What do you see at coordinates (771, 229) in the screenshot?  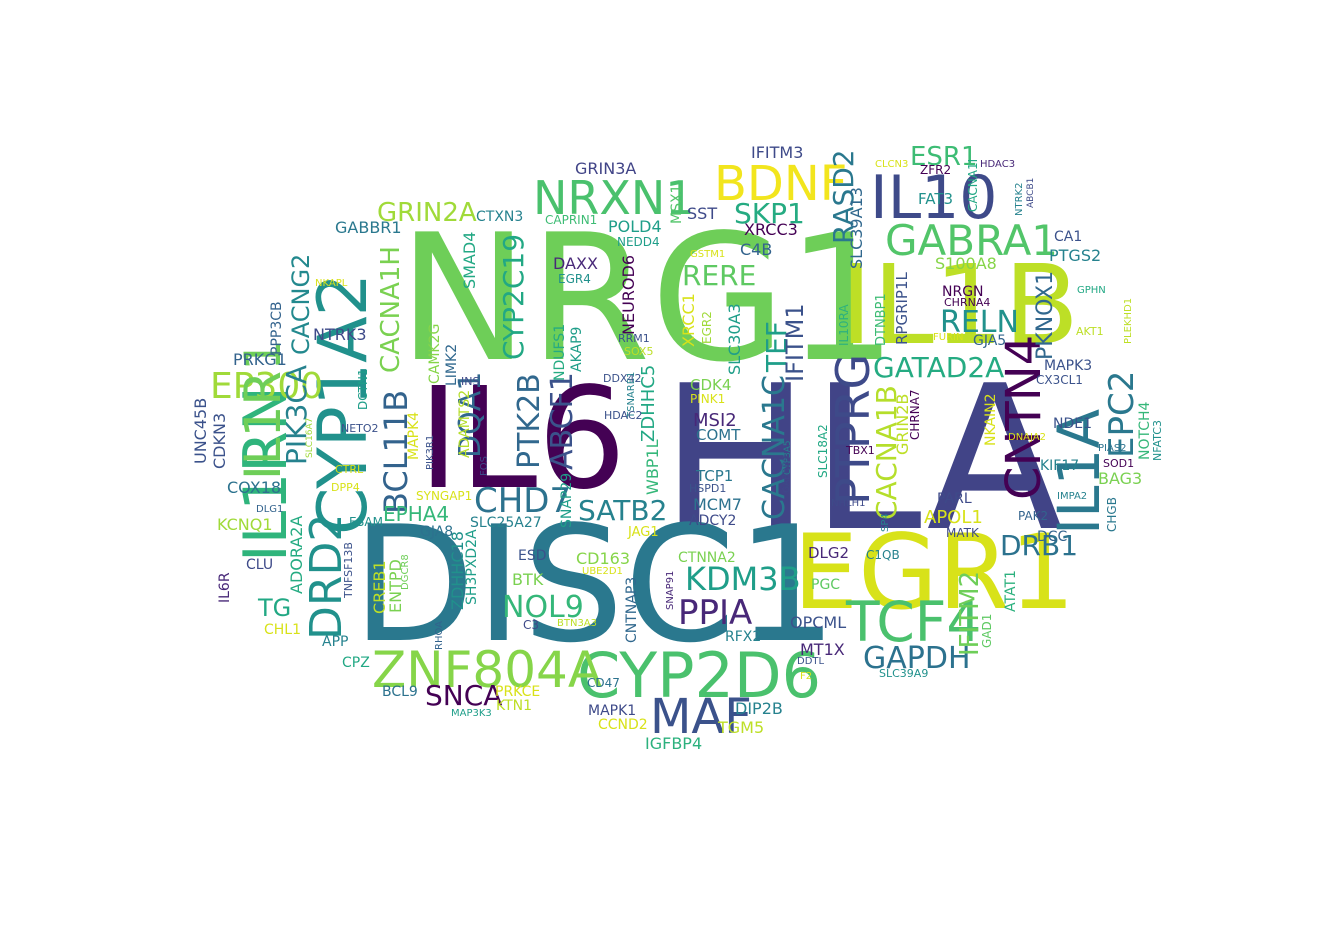 I see `word: XRCC3` at bounding box center [771, 229].